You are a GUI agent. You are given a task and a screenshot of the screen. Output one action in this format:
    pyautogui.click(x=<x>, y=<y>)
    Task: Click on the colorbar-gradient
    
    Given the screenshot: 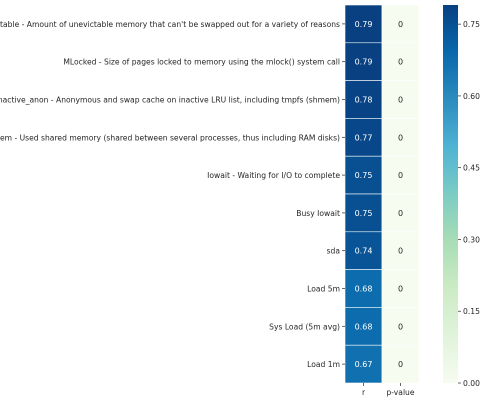 What is the action you would take?
    pyautogui.click(x=450, y=194)
    